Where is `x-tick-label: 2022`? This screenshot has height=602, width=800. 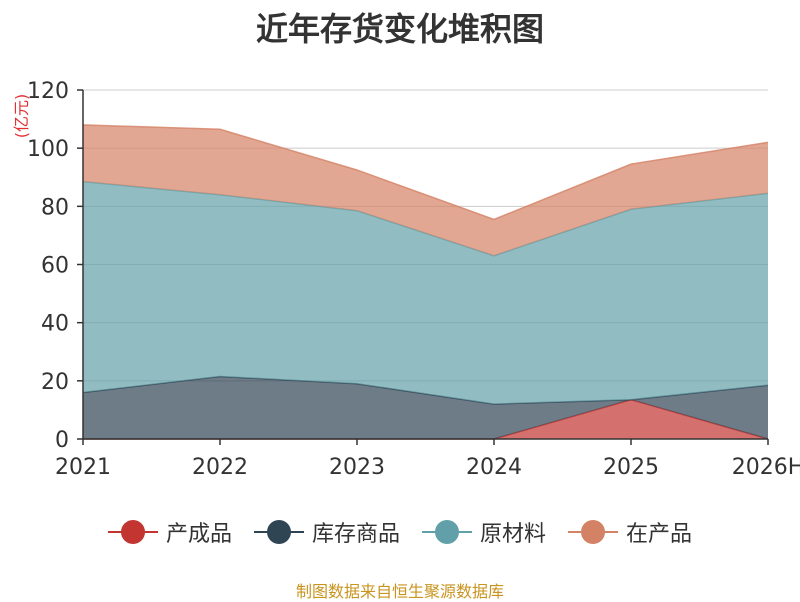
x-tick-label: 2022 is located at coordinates (220, 467).